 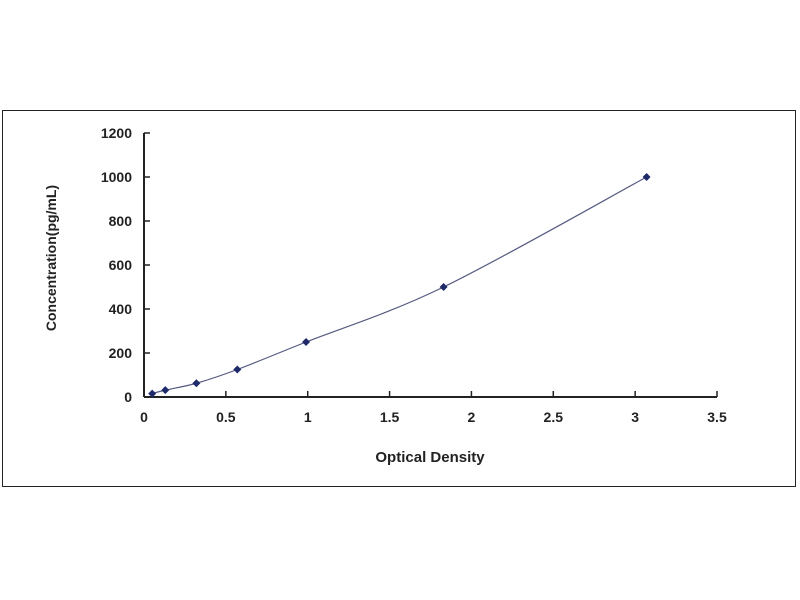 What do you see at coordinates (390, 417) in the screenshot?
I see `x-tick-label: 1.5` at bounding box center [390, 417].